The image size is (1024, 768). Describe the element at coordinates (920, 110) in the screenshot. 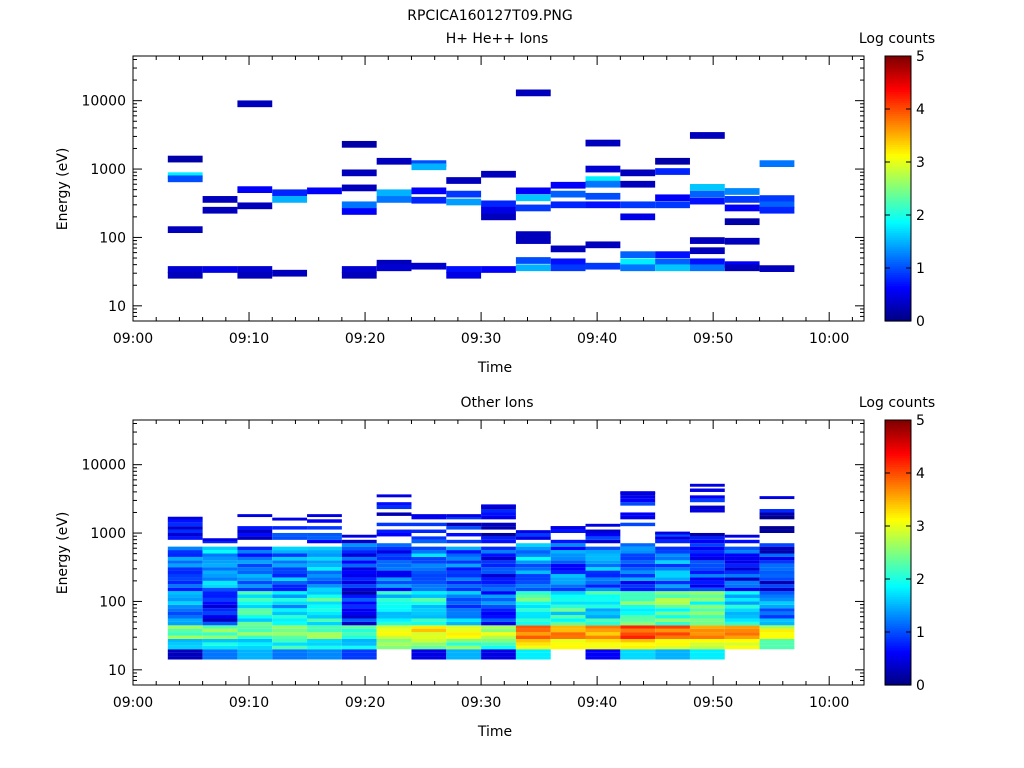

I see `panel-1-colorbar-tick-label: 4` at that location.